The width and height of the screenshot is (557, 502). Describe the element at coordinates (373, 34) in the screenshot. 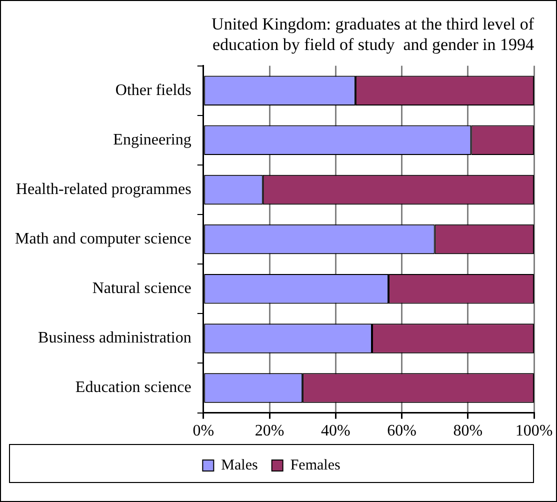

I see `chart-title: United Kingdom: graduates at the third level of education by field of study and gender in 1994` at that location.